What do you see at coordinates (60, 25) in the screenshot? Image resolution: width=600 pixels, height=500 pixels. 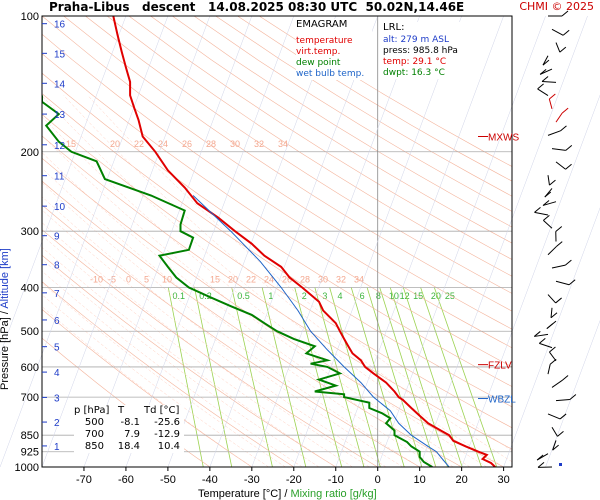 I see `altitude-tick-label: 16` at bounding box center [60, 25].